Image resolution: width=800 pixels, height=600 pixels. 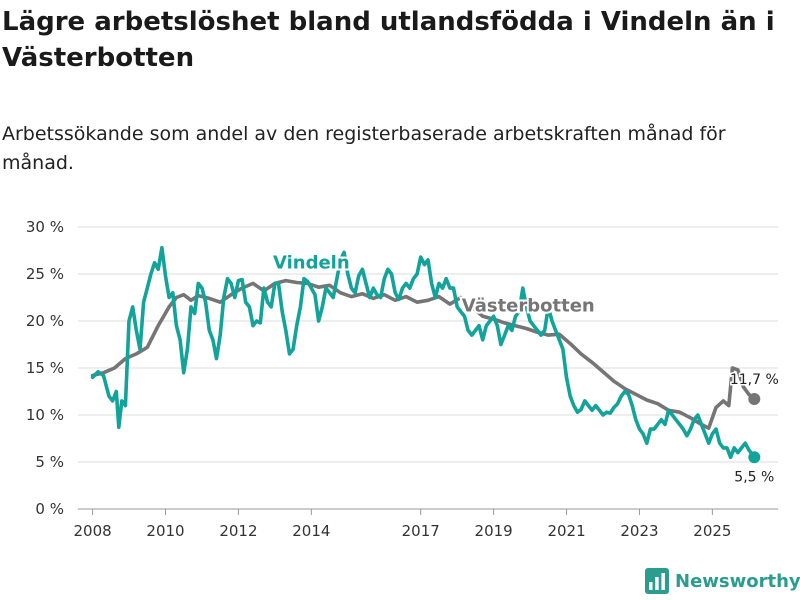 I want to click on y-tick-label: 25 %, so click(x=45, y=274).